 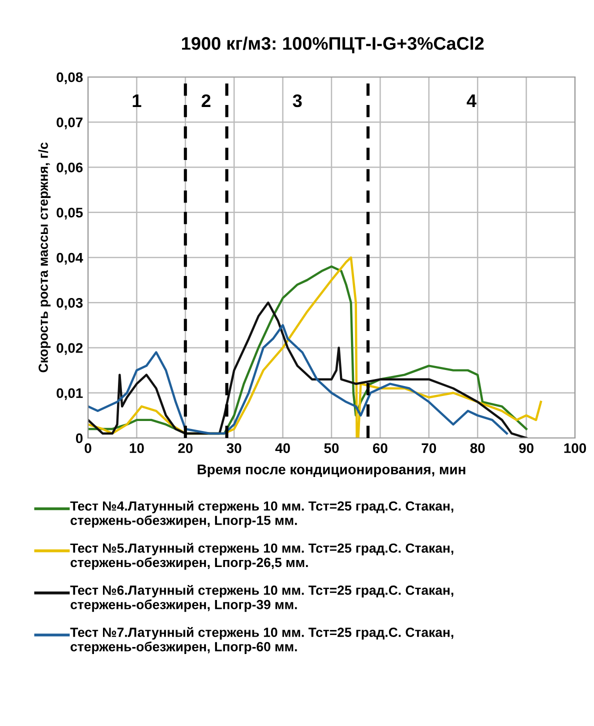 I want to click on annotation: 1, so click(x=137, y=100).